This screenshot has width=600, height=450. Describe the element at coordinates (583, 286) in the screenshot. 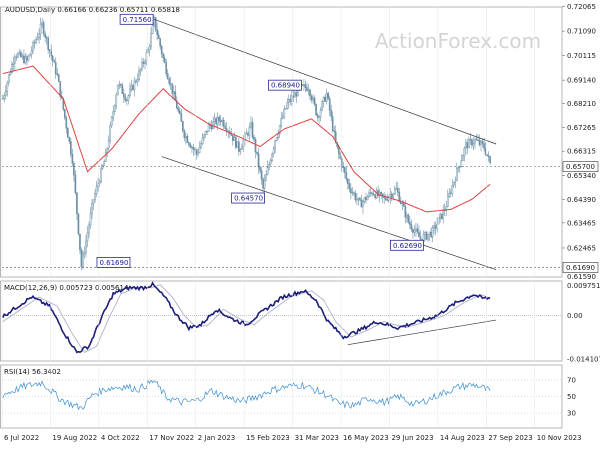

I see `macd-tick-label: 0.009751` at that location.